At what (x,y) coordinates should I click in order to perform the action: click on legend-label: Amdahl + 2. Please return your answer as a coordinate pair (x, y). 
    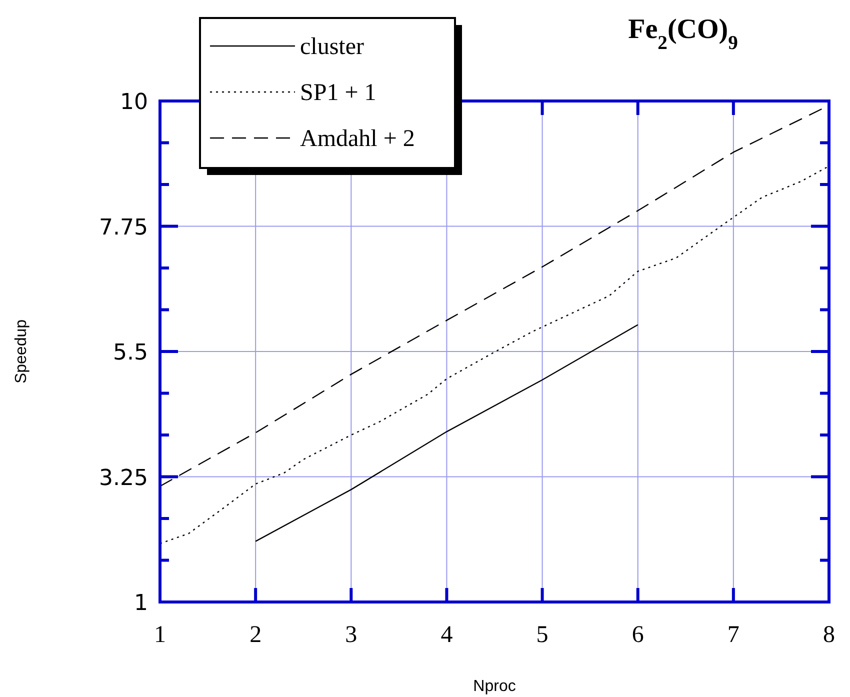
    Looking at the image, I should click on (357, 139).